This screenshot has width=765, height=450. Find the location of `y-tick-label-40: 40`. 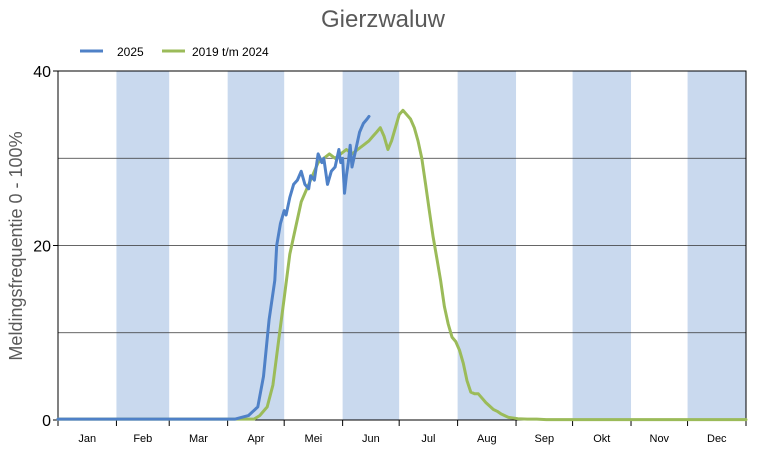

y-tick-label-40: 40 is located at coordinates (42, 72).